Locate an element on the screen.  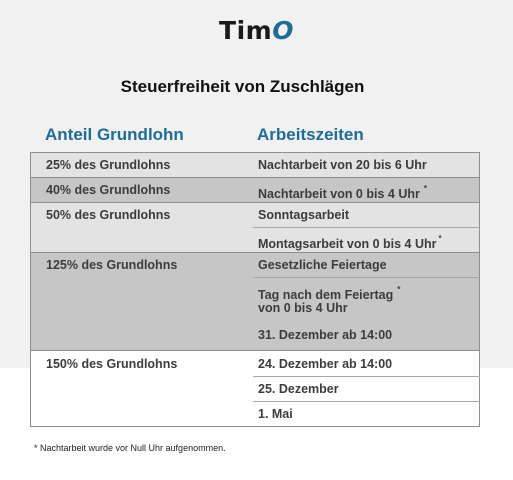
time-cell: 25. Dezember is located at coordinates (298, 389).